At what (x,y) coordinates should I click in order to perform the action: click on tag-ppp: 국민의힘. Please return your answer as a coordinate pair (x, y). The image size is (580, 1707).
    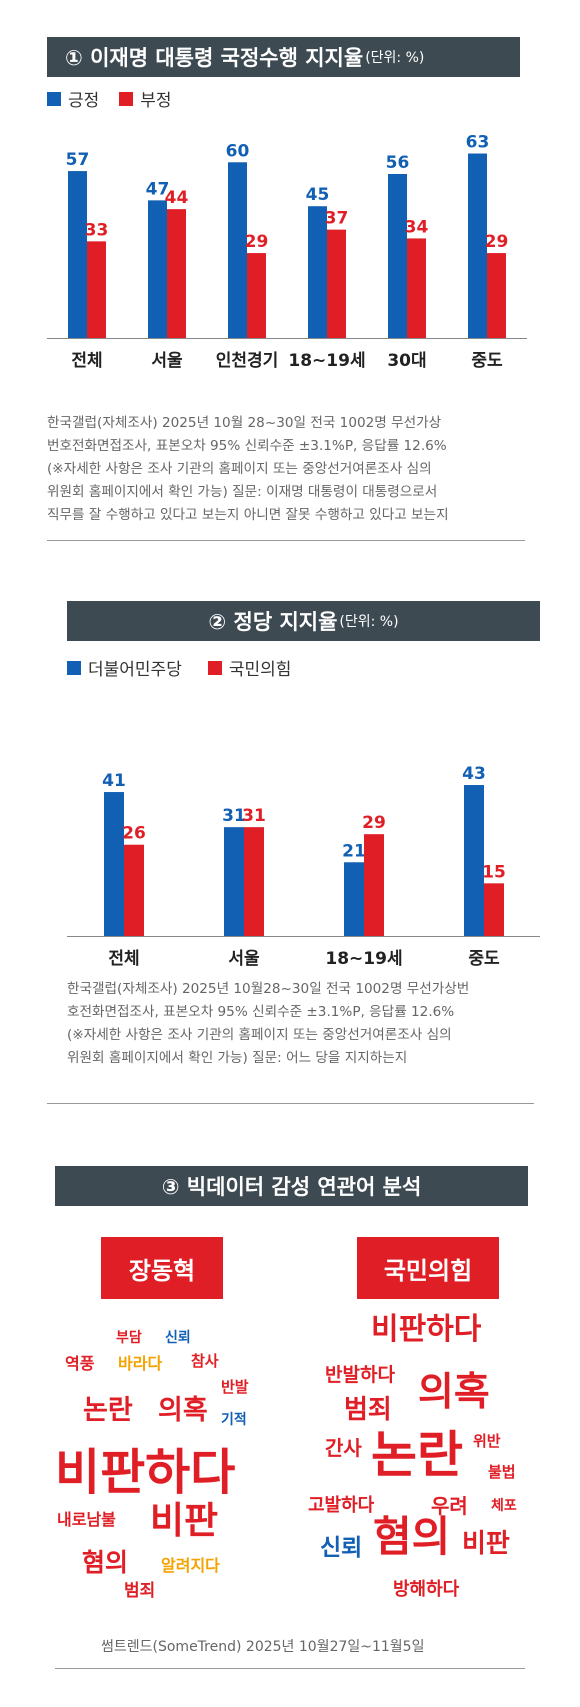
    Looking at the image, I should click on (428, 1268).